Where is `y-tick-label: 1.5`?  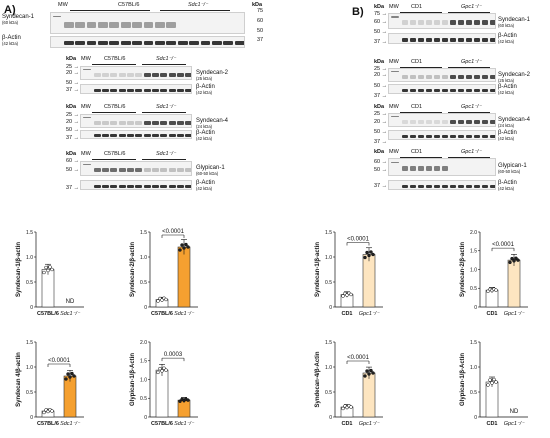
y-tick-label: 1.5 is located at coordinates (473, 343).